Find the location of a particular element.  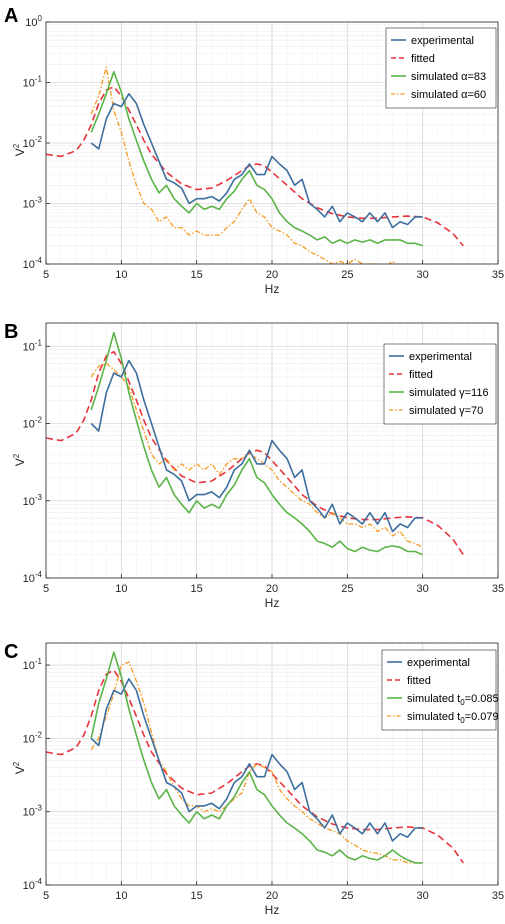

y-tick-label: 10⁰ is located at coordinates (33, 21).